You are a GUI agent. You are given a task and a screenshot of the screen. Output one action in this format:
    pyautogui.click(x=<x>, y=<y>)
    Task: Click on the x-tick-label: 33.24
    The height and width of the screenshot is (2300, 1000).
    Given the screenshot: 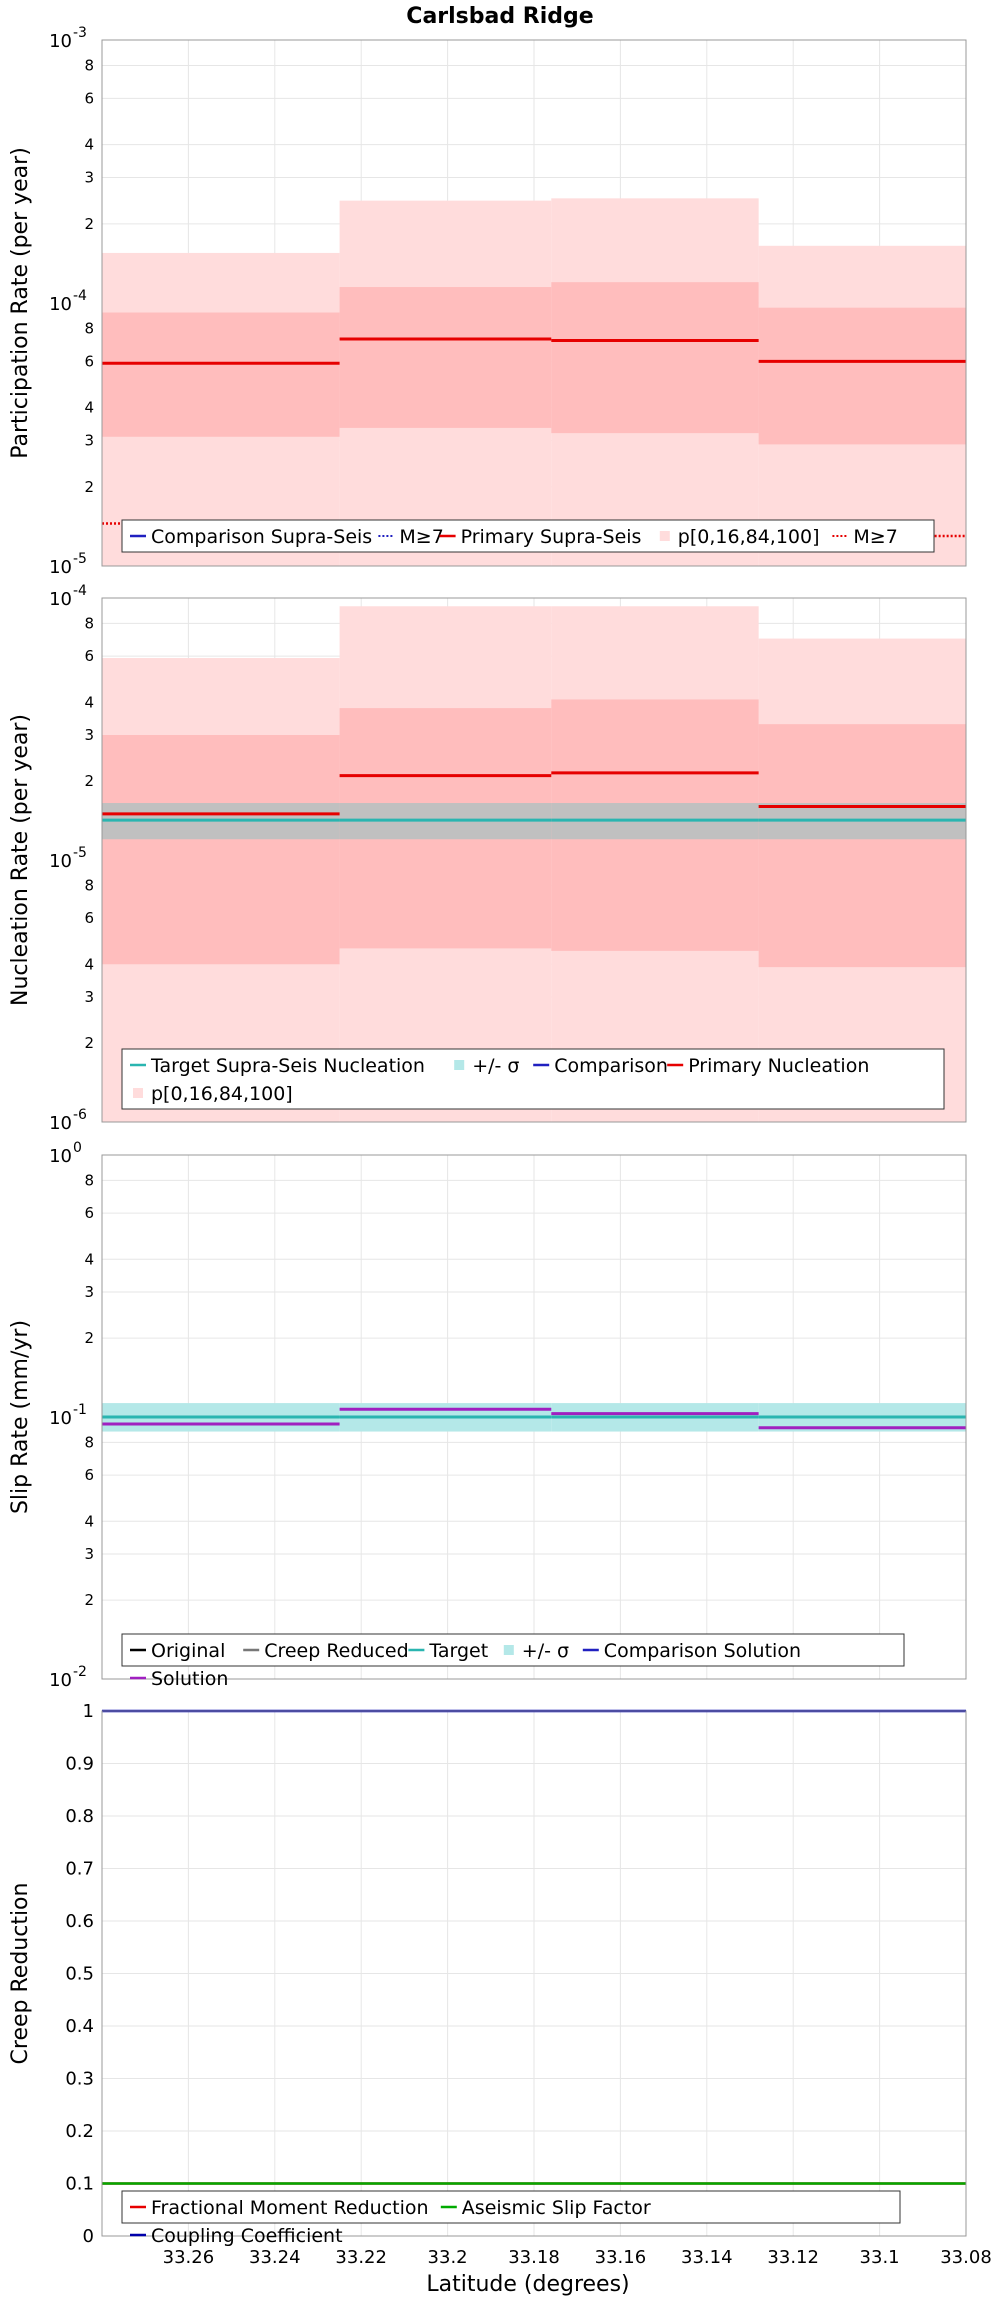 What is the action you would take?
    pyautogui.click(x=275, y=2257)
    